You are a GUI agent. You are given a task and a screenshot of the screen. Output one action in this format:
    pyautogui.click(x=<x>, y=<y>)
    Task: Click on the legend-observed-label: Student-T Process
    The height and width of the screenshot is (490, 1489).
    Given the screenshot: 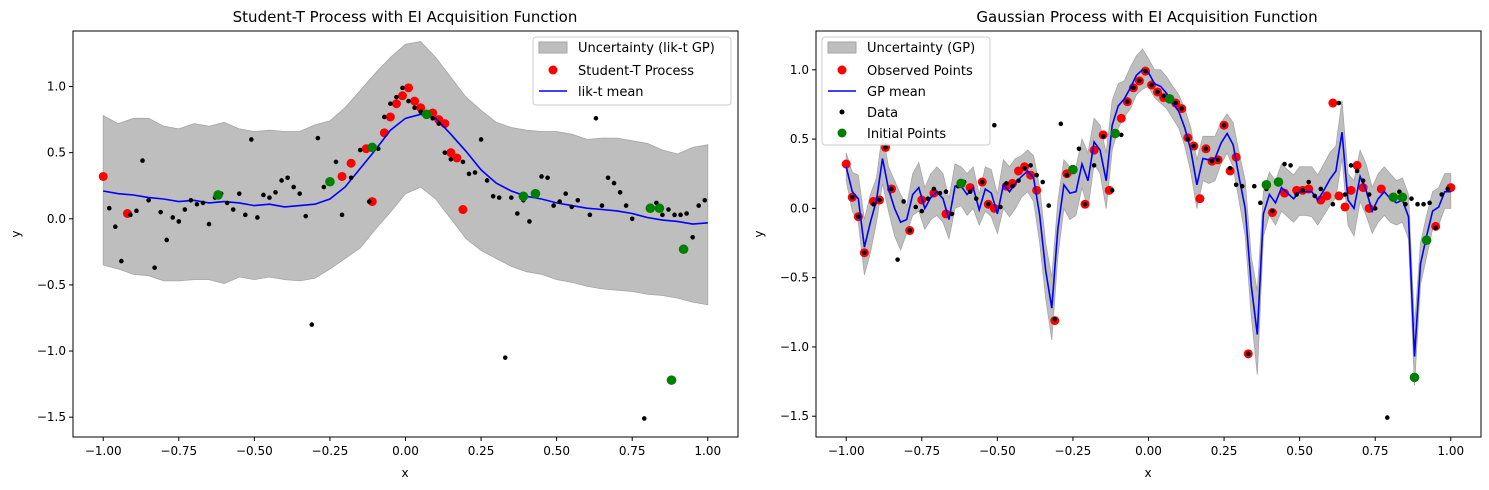 What is the action you would take?
    pyautogui.click(x=636, y=71)
    